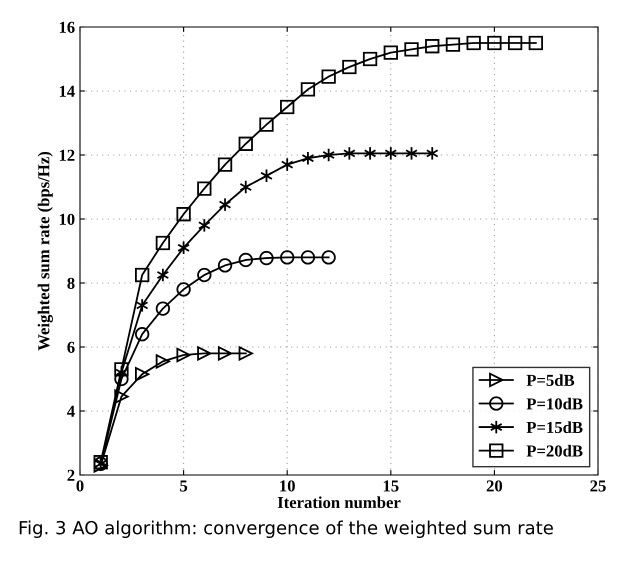 The height and width of the screenshot is (568, 626). Describe the element at coordinates (184, 486) in the screenshot. I see `x-tick-label: 5` at that location.